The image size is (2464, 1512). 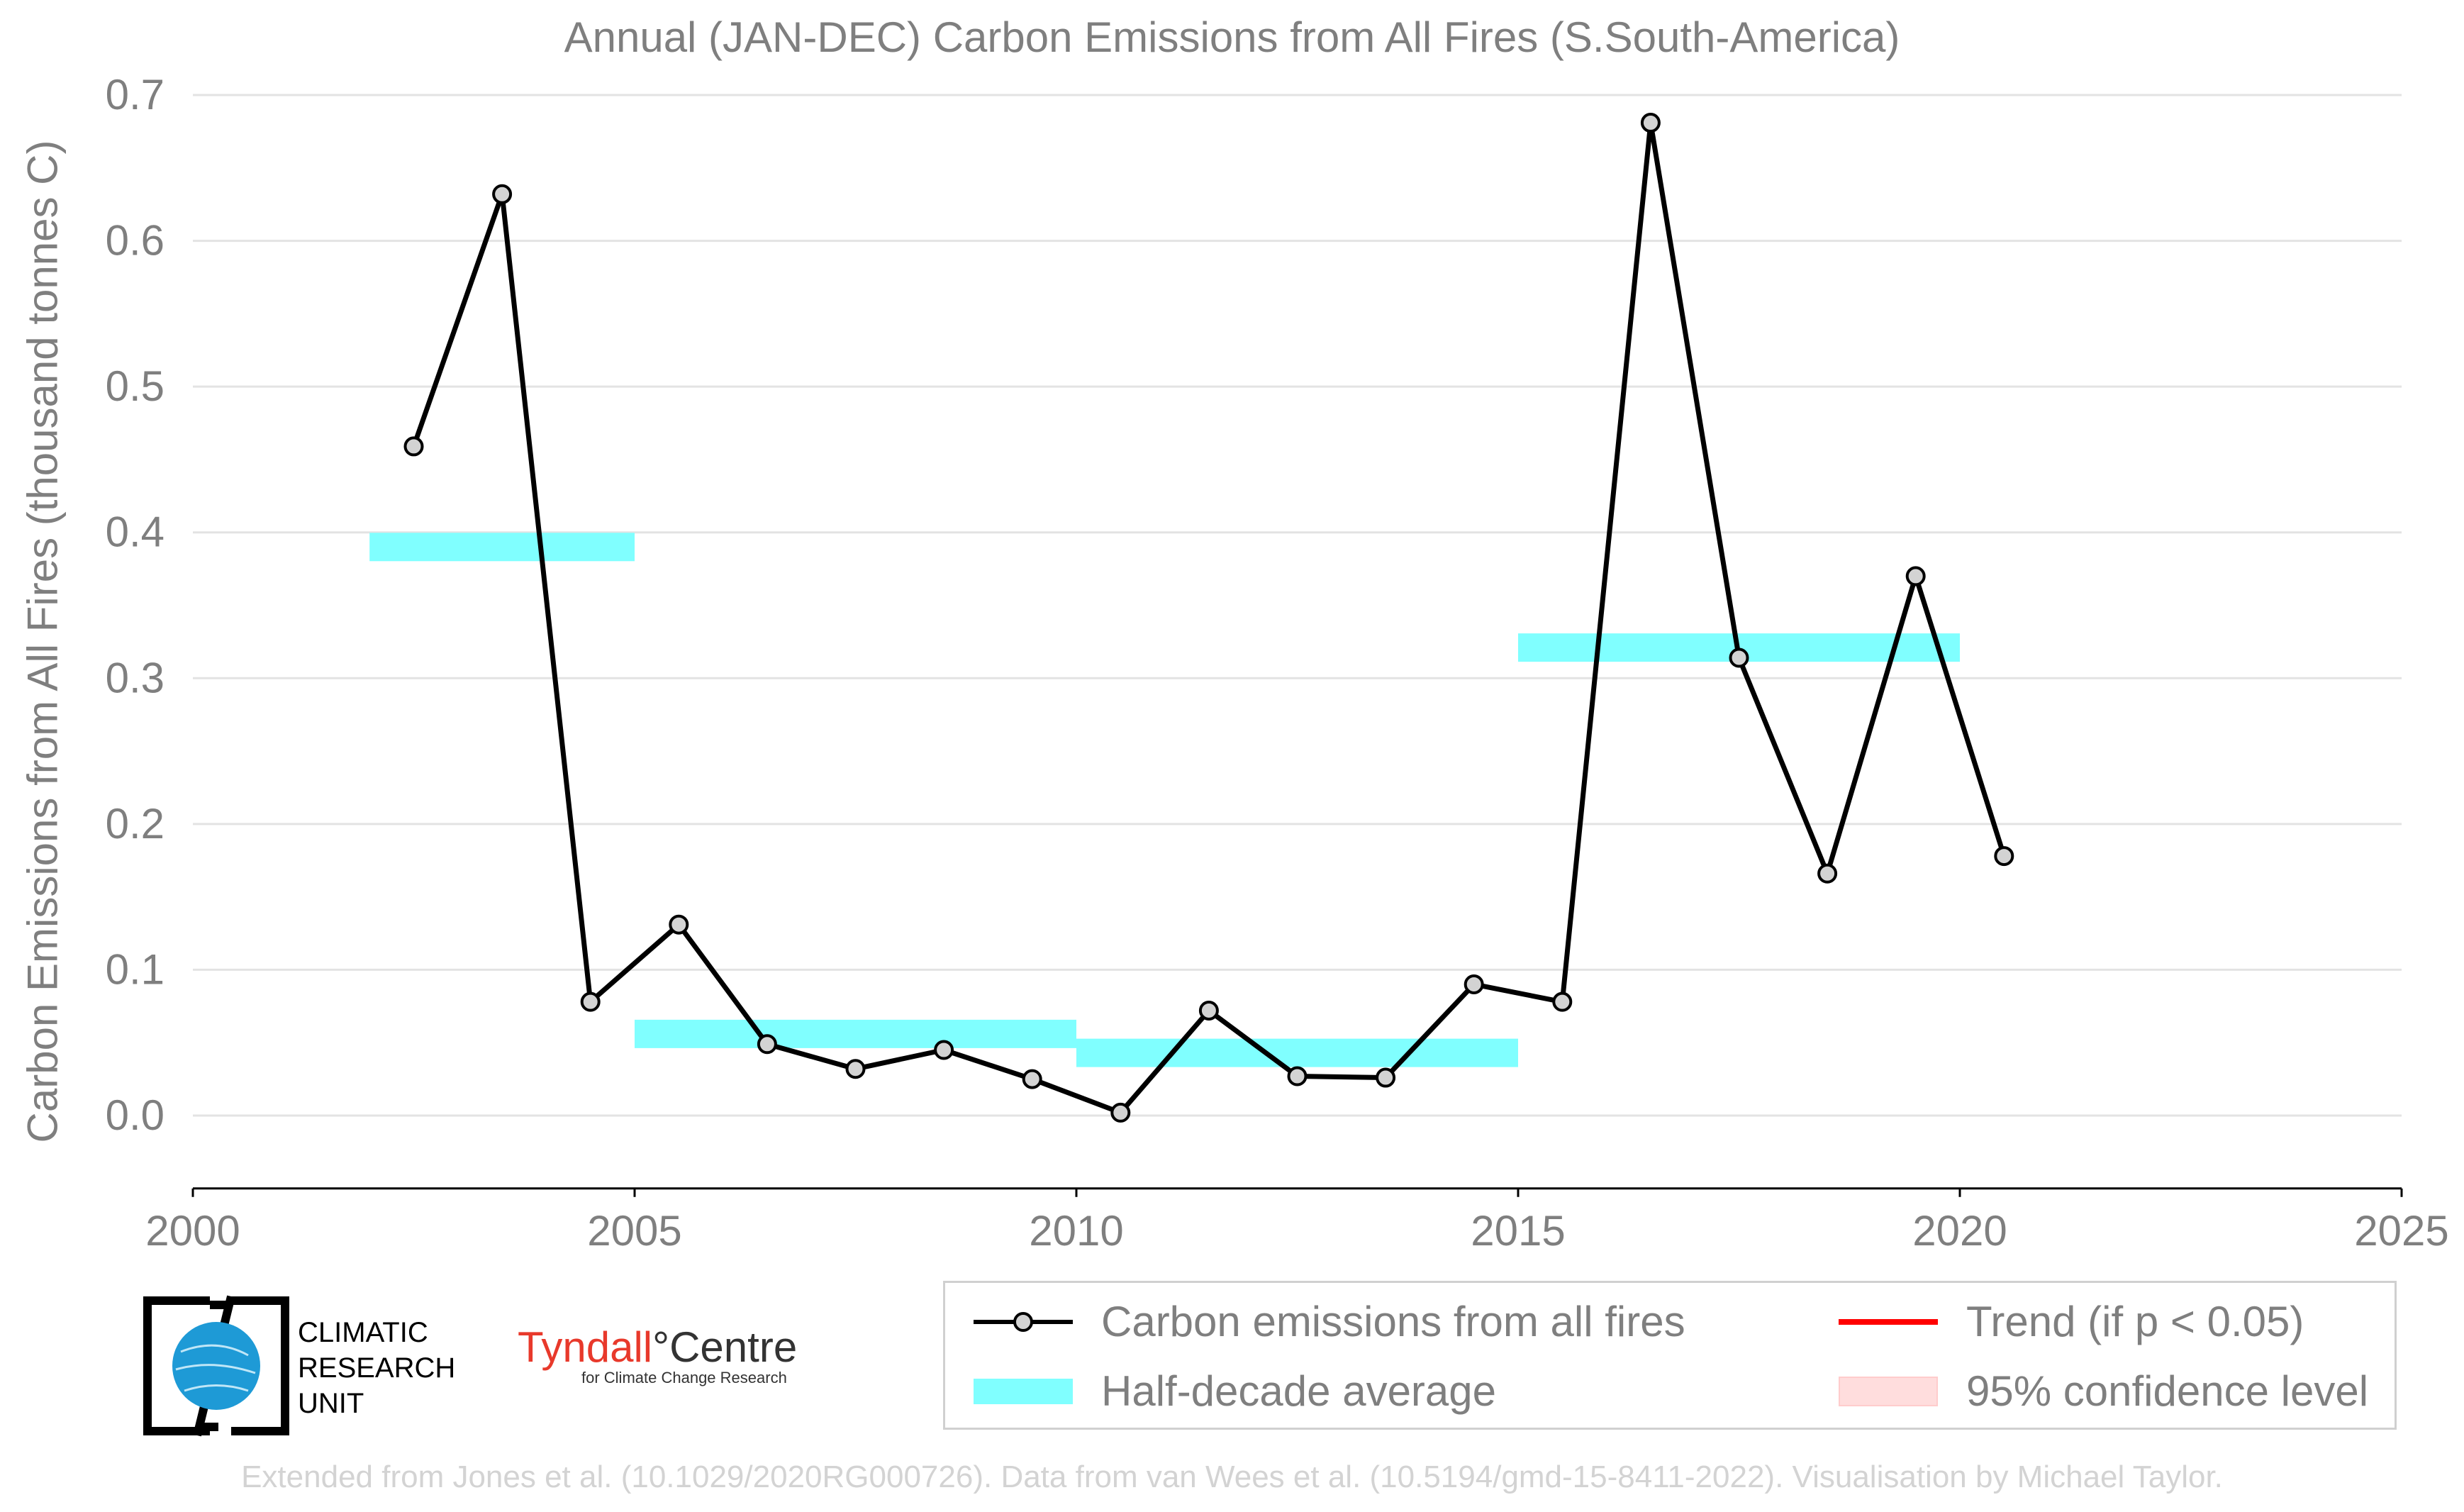 I want to click on pink-box-icon, so click(x=1888, y=1391).